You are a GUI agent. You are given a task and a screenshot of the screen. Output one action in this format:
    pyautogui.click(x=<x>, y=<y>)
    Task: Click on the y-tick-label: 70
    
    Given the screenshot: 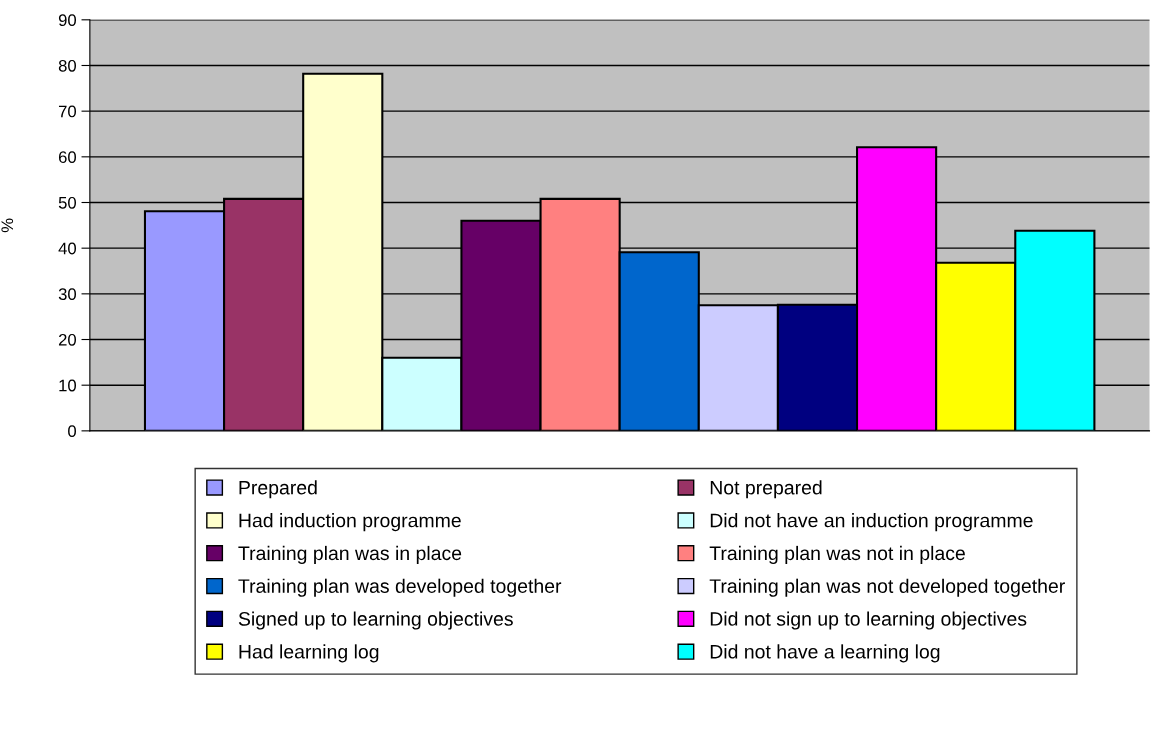 What is the action you would take?
    pyautogui.click(x=67, y=111)
    